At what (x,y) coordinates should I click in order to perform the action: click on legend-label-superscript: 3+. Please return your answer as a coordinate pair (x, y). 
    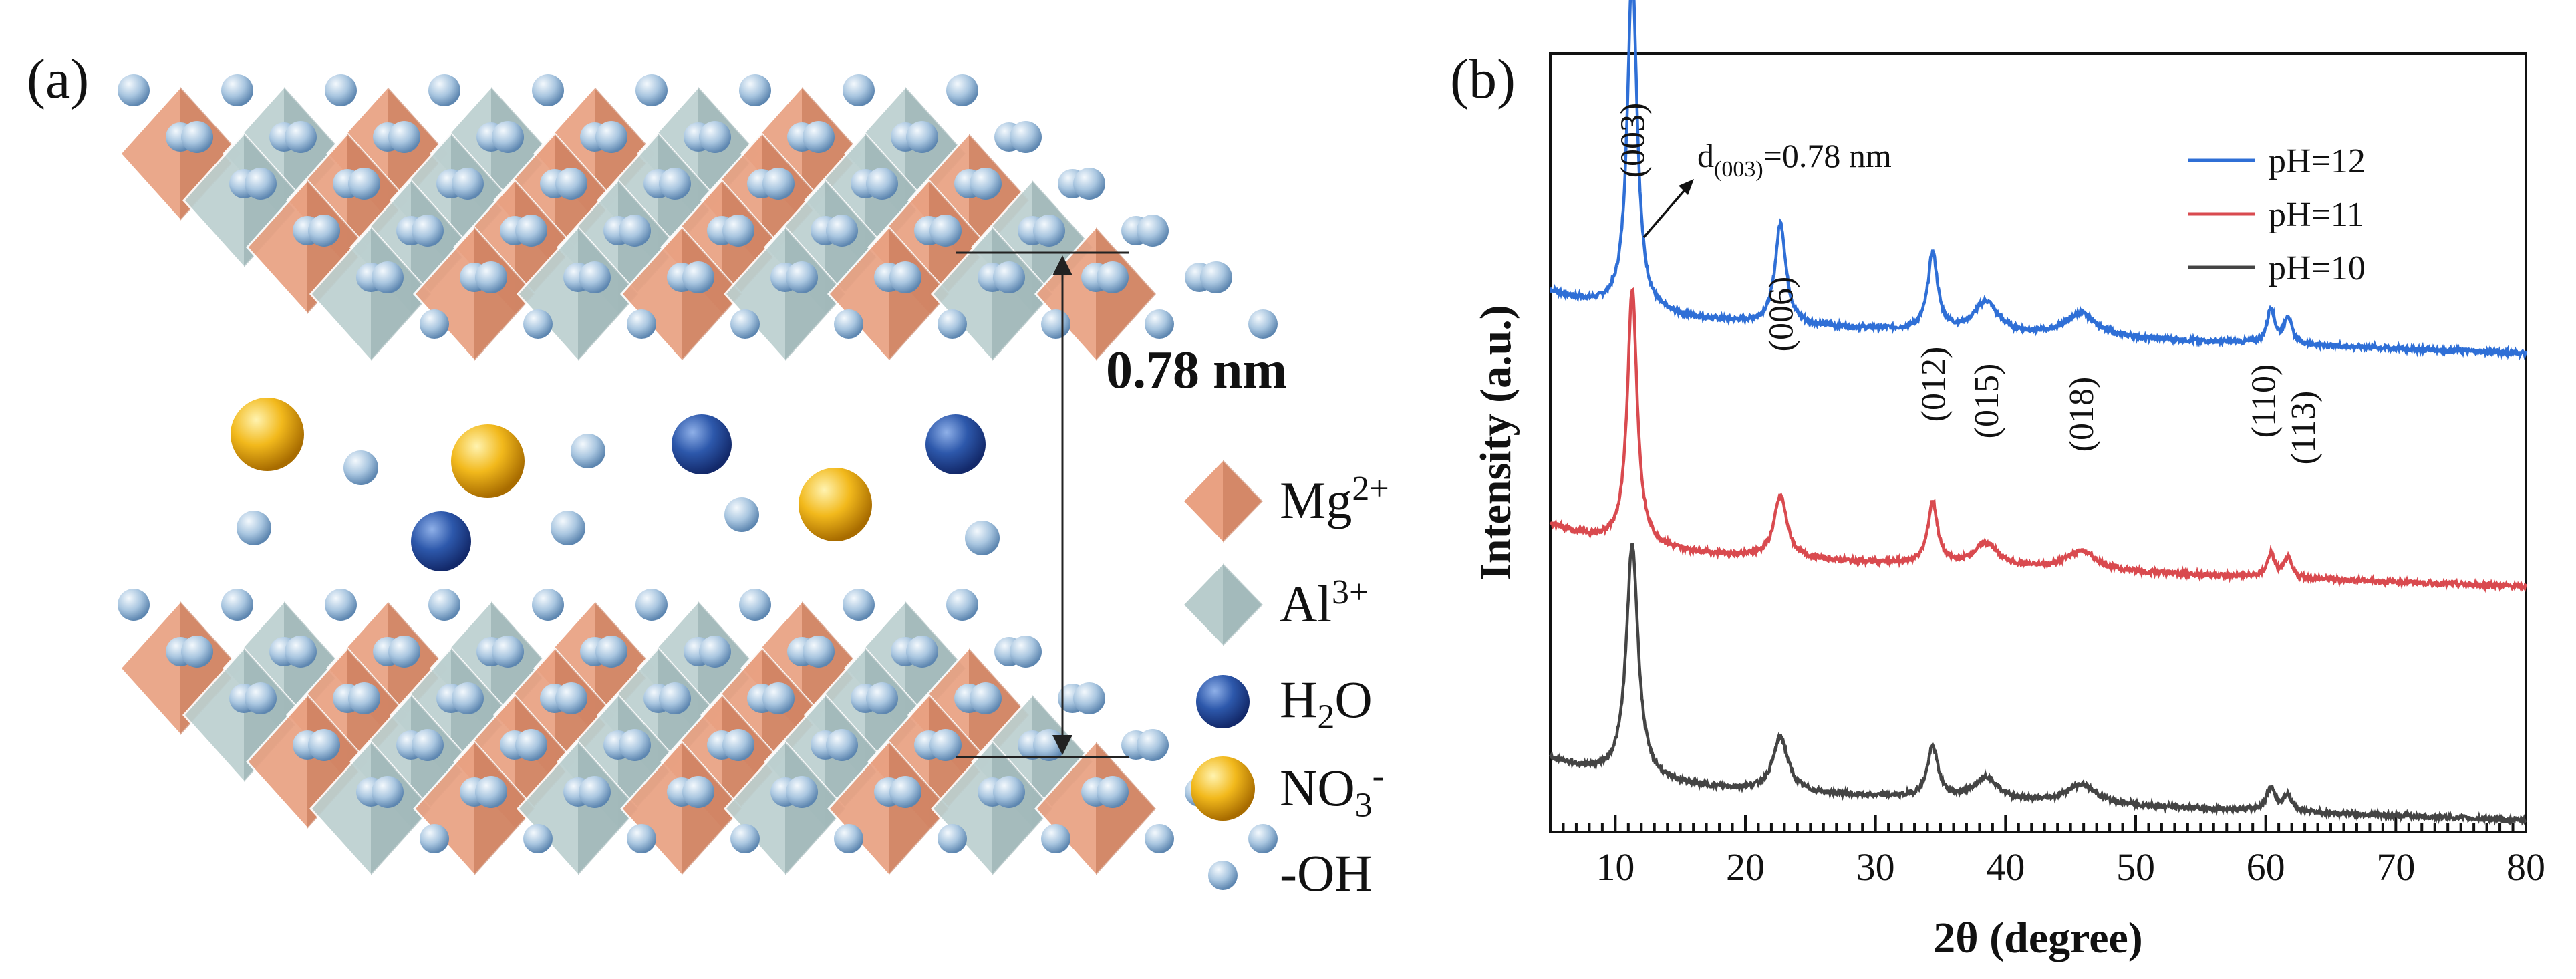
    Looking at the image, I should click on (1350, 592).